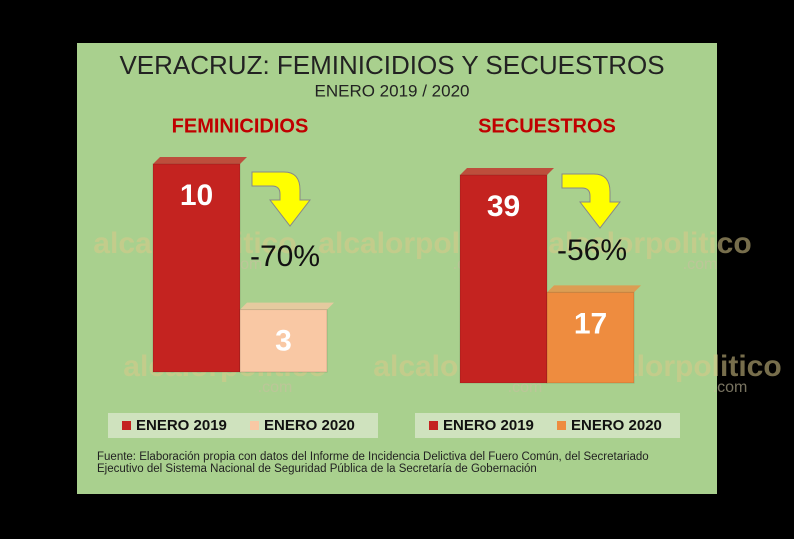 The image size is (794, 539). I want to click on title: VERACRUZ: FEMINICIDIOS Y SECUESTROS, so click(391, 65).